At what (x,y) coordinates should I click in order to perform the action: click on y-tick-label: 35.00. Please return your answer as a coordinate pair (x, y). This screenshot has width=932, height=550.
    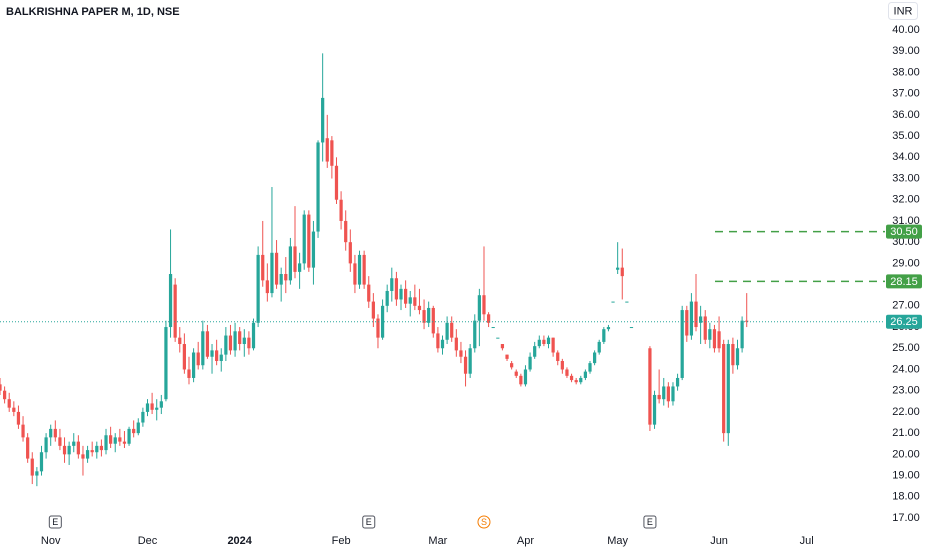
    Looking at the image, I should click on (906, 136).